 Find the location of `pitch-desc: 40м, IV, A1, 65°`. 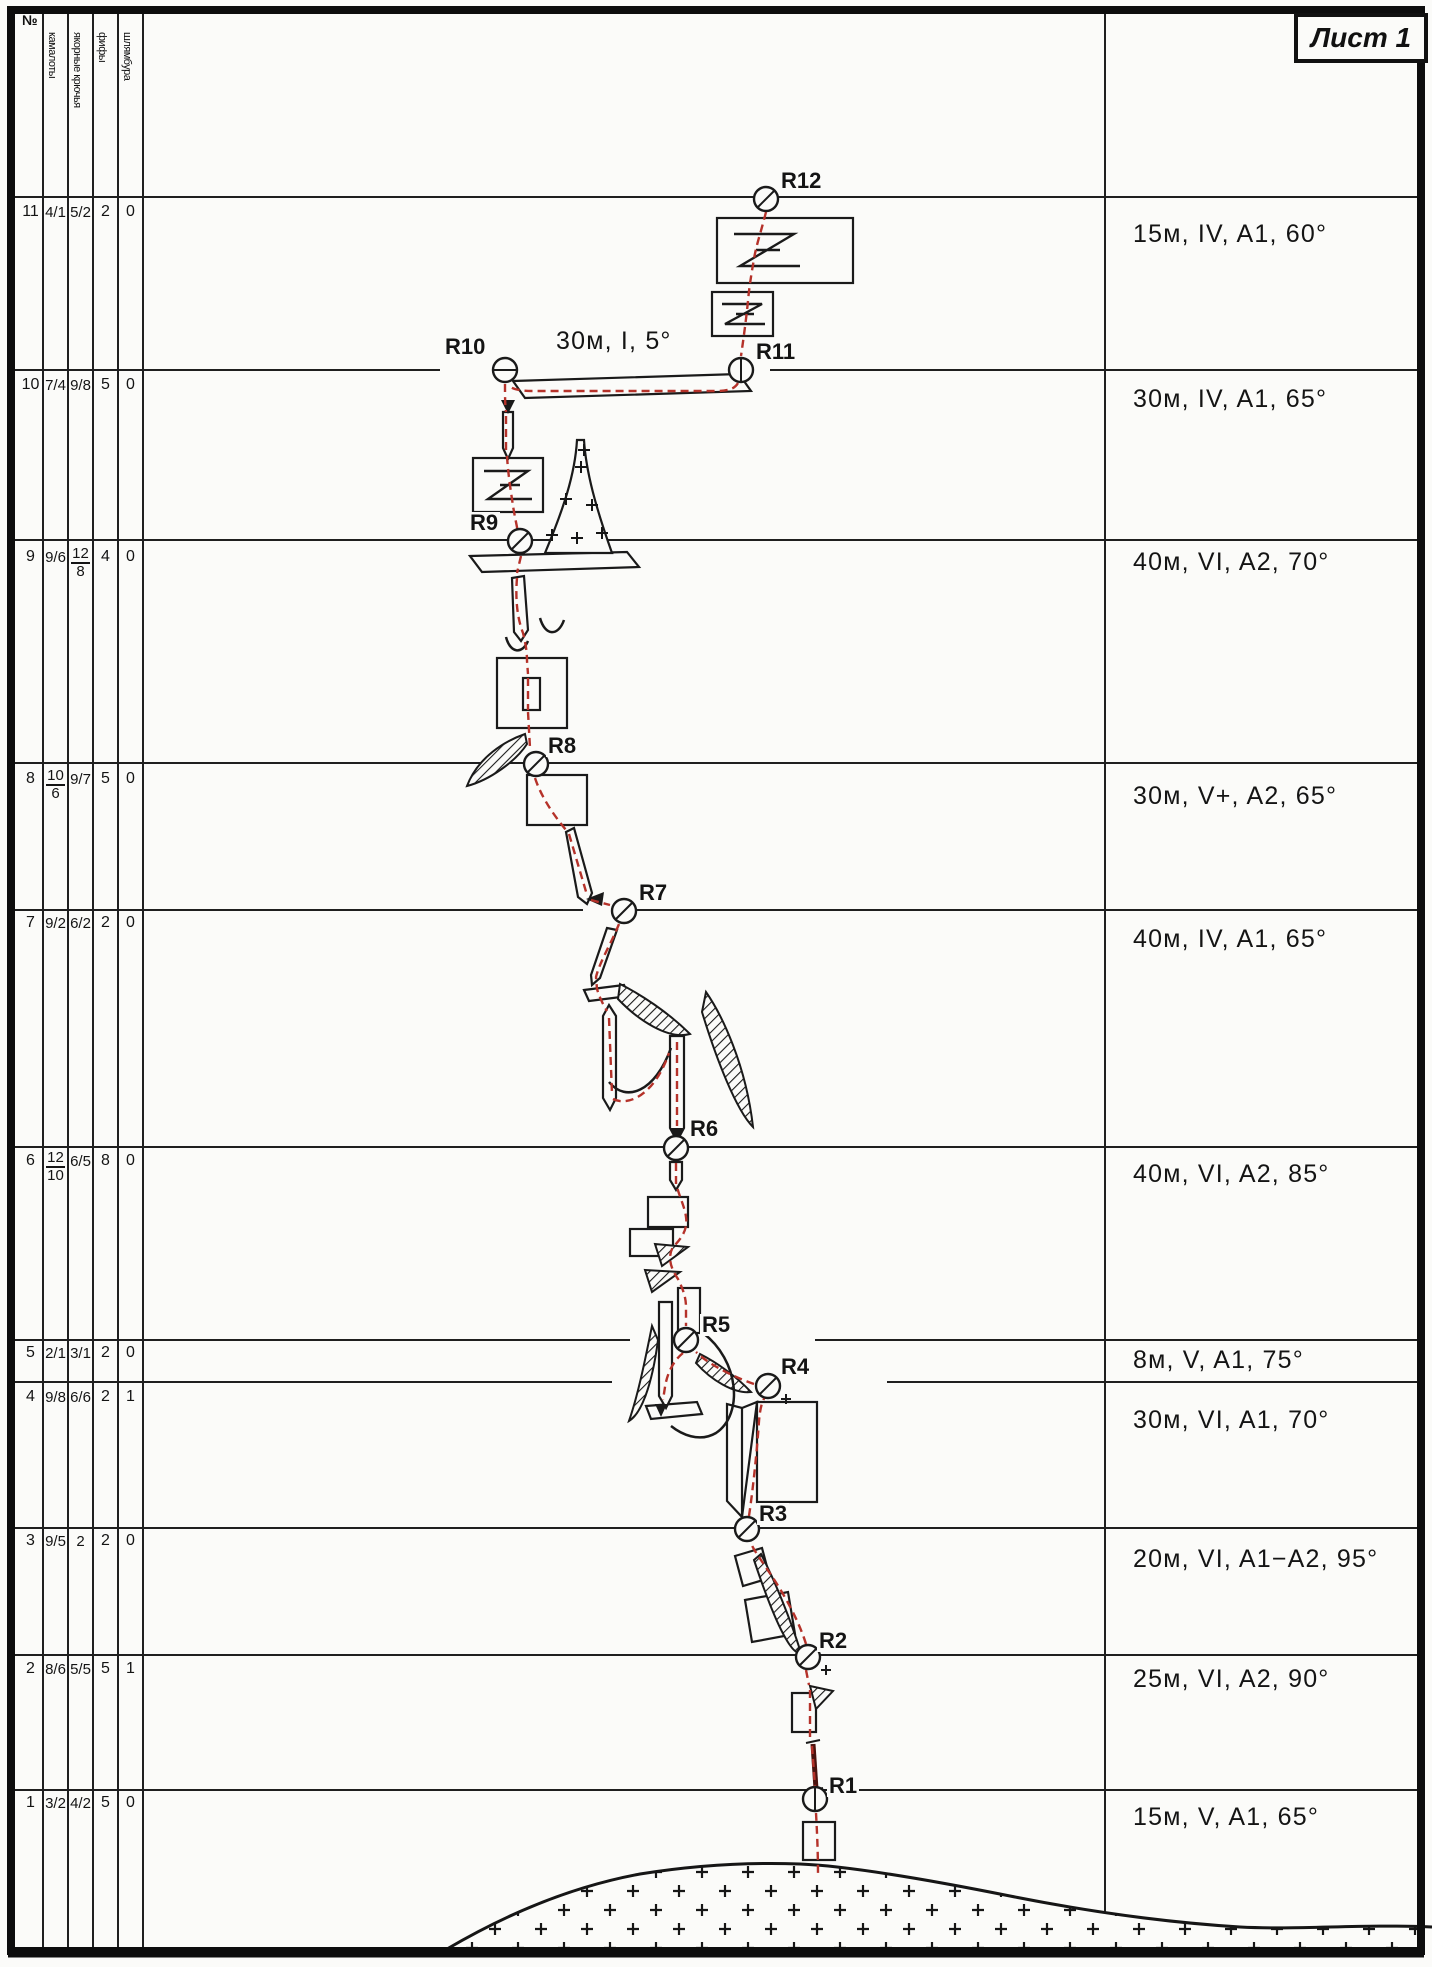

pitch-desc: 40м, IV, A1, 65° is located at coordinates (1230, 939).